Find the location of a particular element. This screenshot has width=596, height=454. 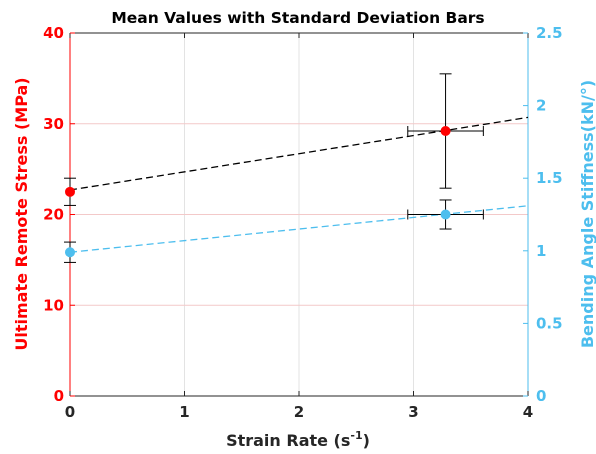

y-left-axis-label: Ultimate Remote Stress (MPa) is located at coordinates (21, 213).